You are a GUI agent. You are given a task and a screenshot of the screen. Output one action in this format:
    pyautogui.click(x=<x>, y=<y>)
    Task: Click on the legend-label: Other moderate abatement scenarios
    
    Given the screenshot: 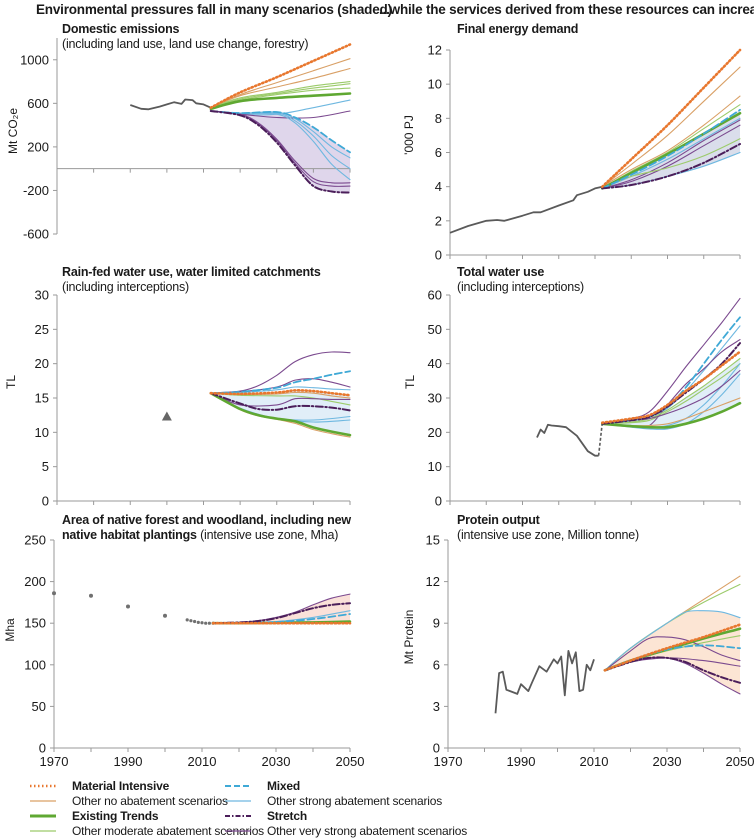 What is the action you would take?
    pyautogui.click(x=168, y=830)
    